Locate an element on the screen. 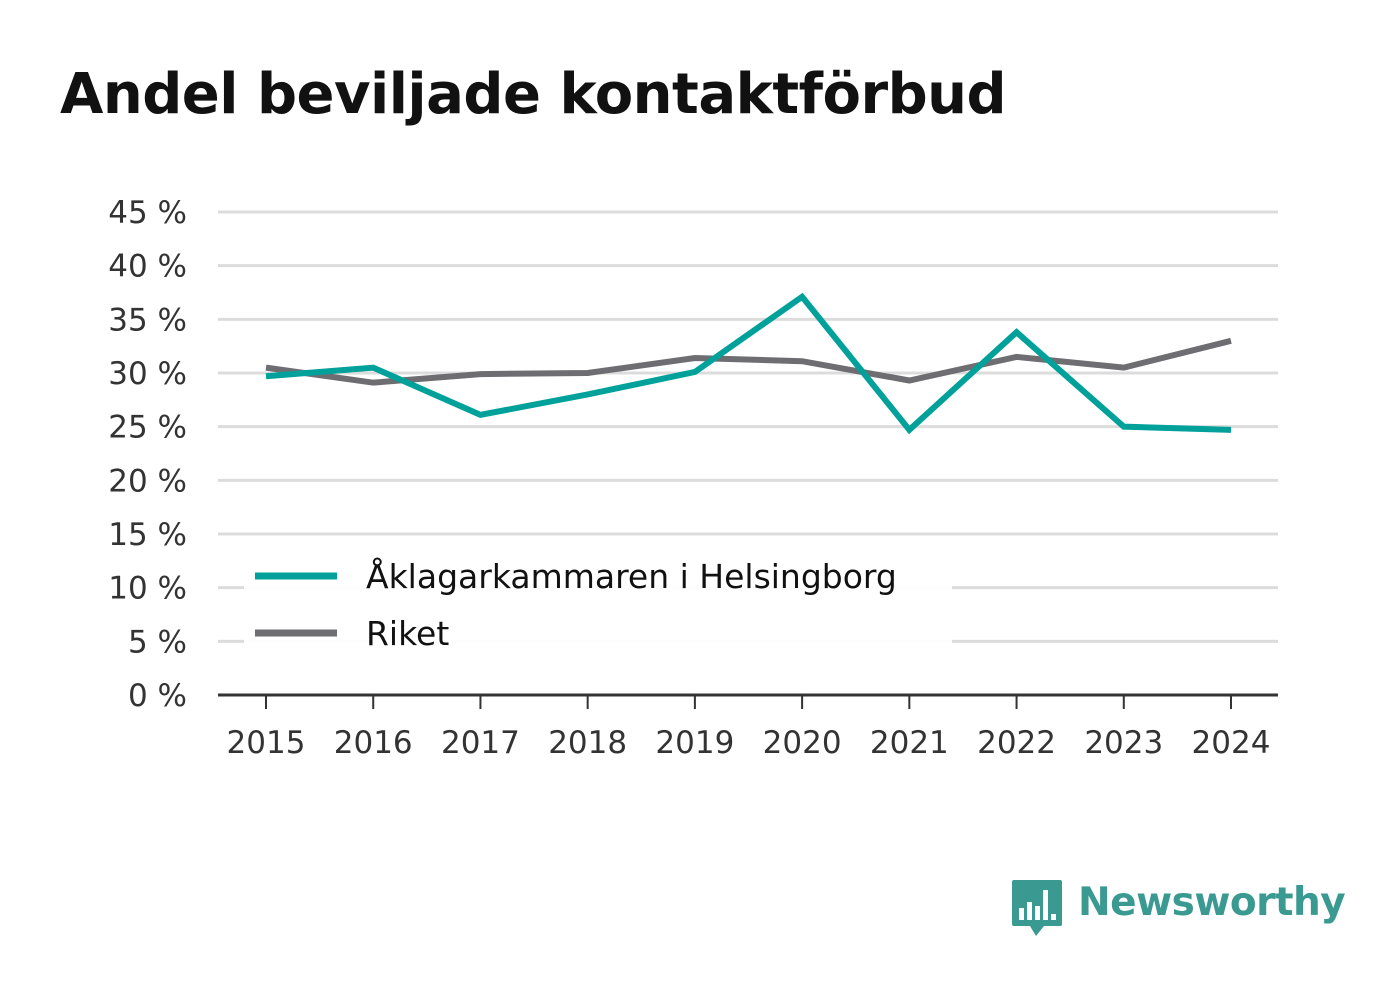 This screenshot has width=1382, height=999. y-tick-label: 15 % is located at coordinates (147, 535).